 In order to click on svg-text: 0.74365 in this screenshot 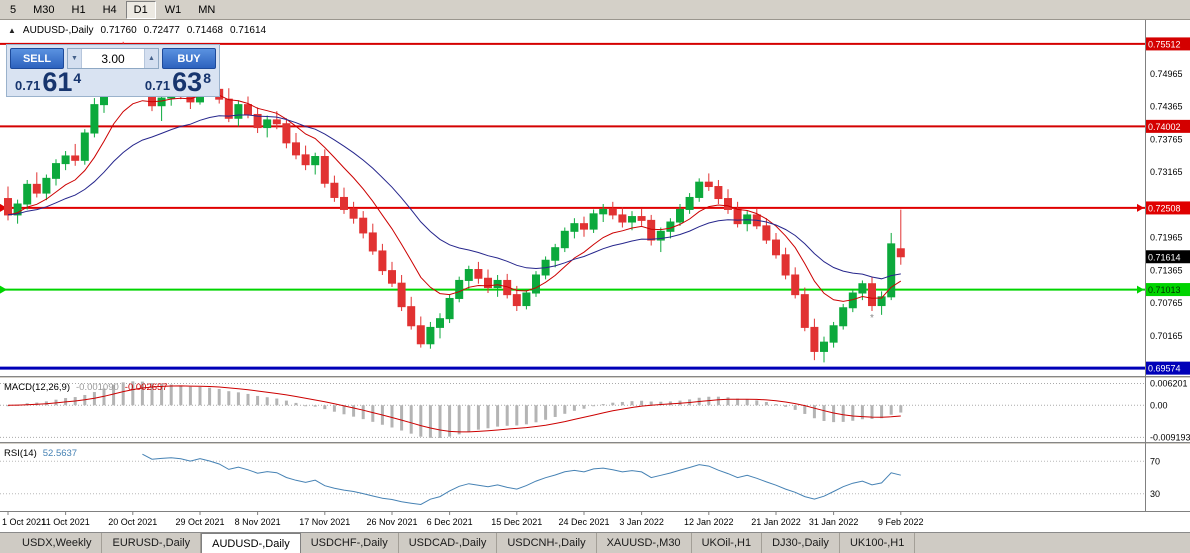, I will do `click(1166, 107)`.